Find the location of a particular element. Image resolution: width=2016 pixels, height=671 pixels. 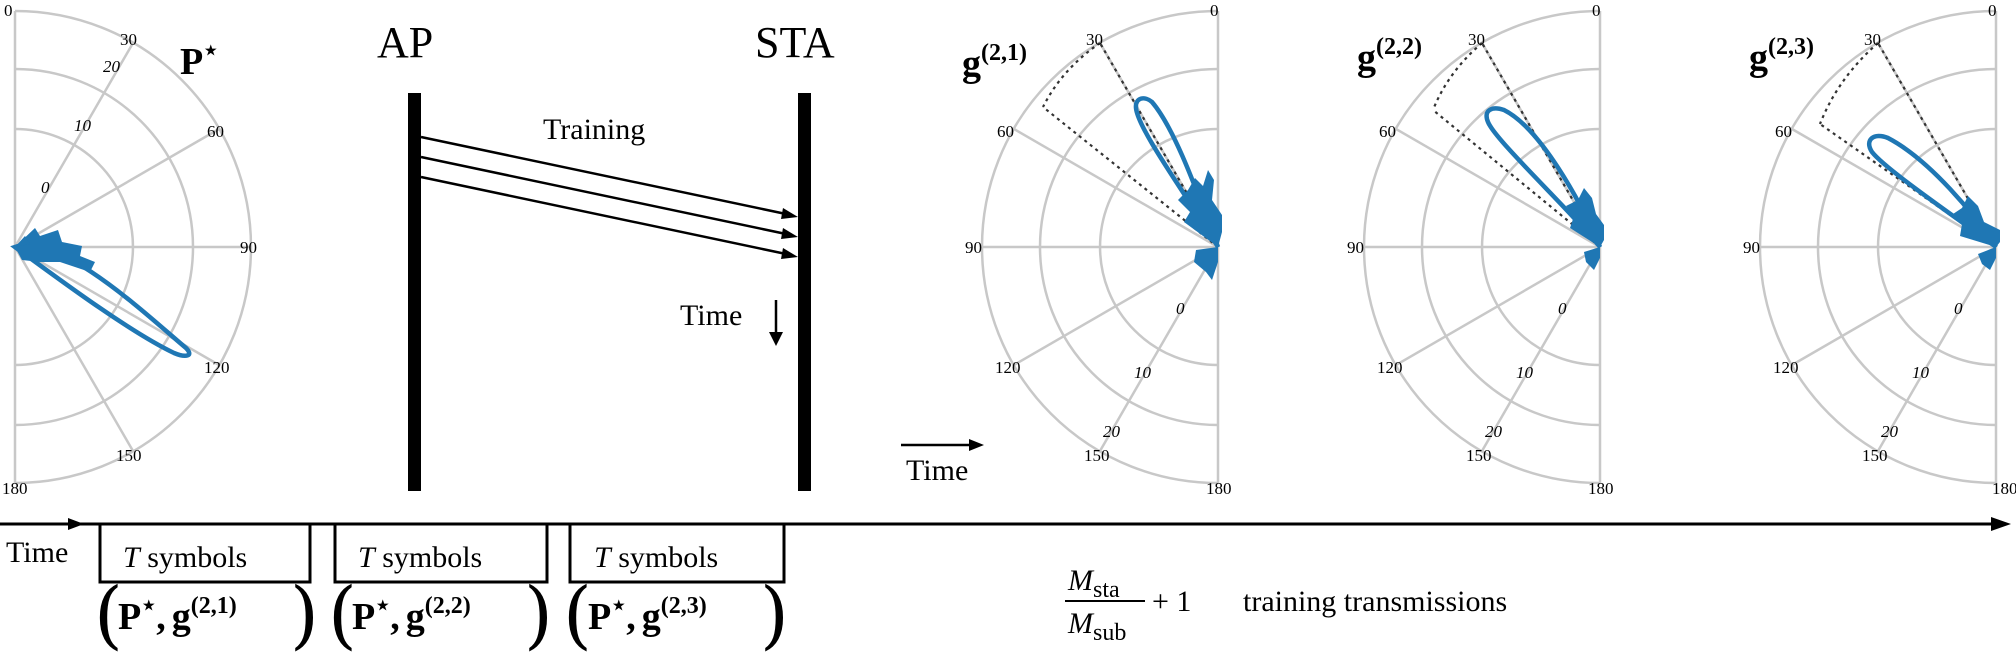

beam-pattern-g22 is located at coordinates (1544, 188).